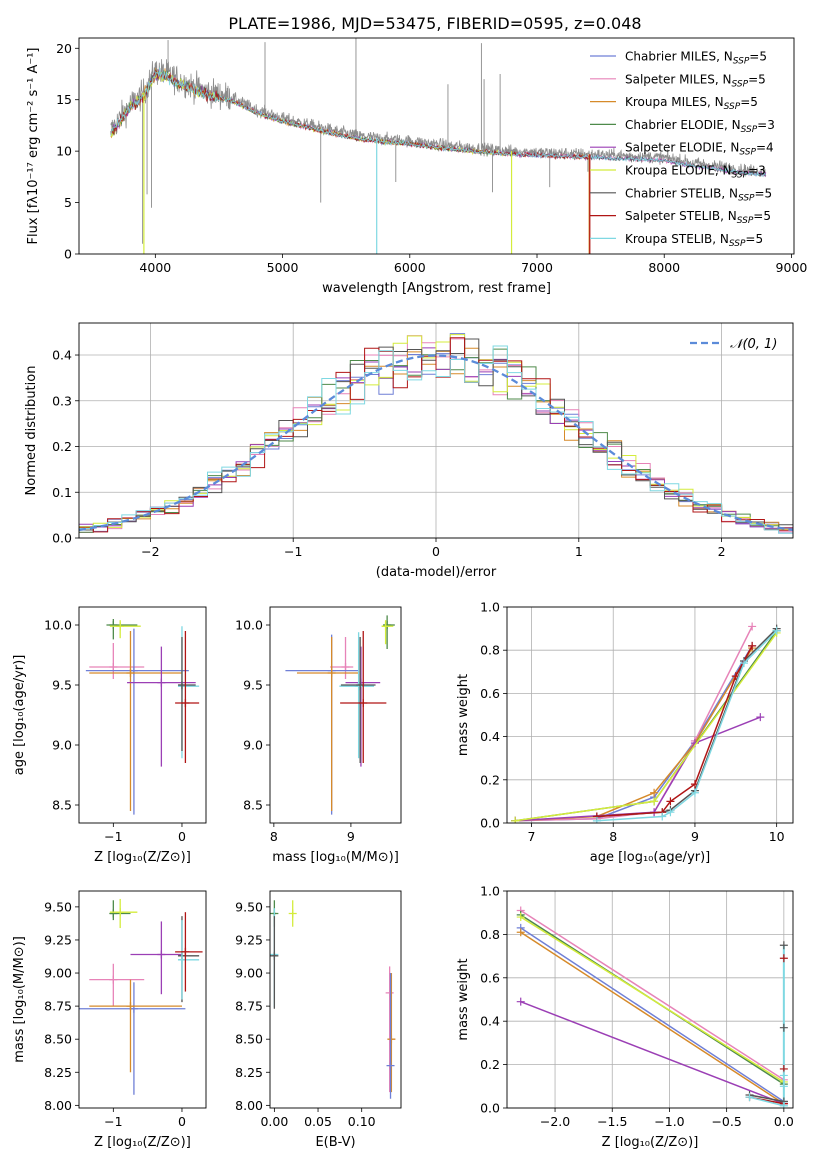  Describe the element at coordinates (31, 431) in the screenshot. I see `residuals-ylabel: Normed distribution` at that location.